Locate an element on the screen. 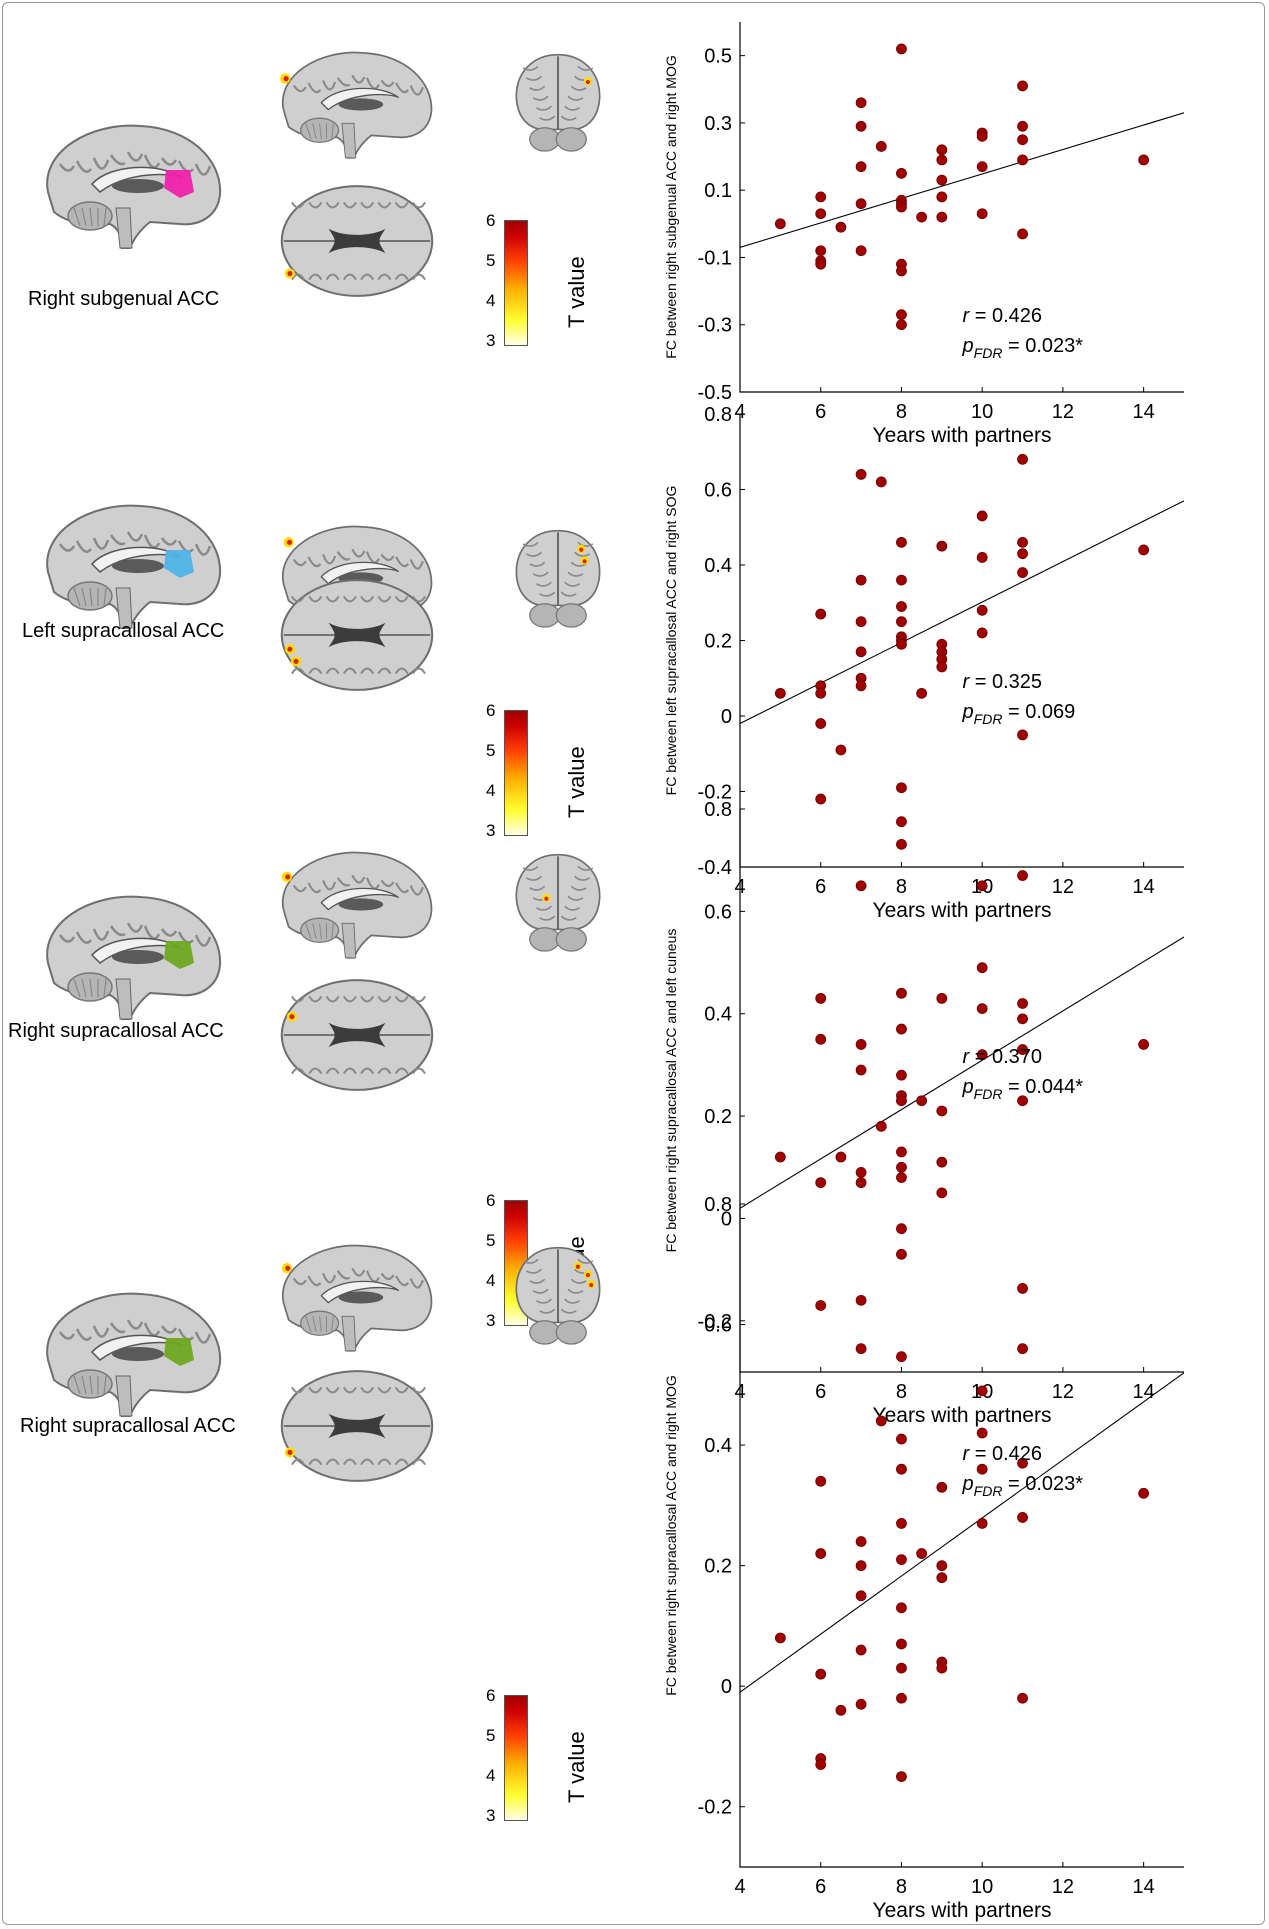  coronal-slice is located at coordinates (558, 904).